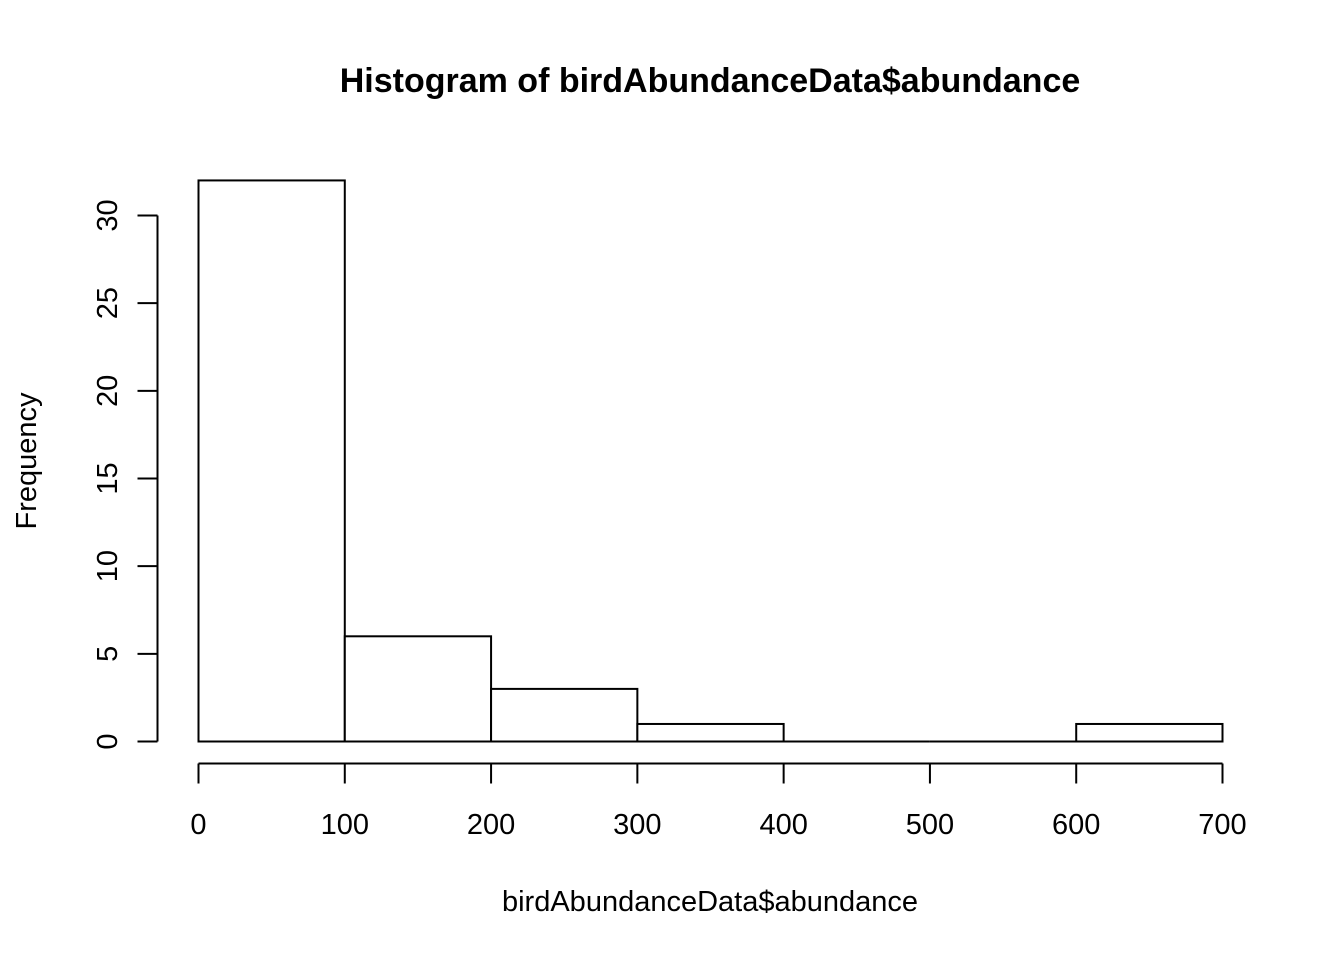 This screenshot has width=1344, height=960. I want to click on y-axis-label: Frequency, so click(27, 461).